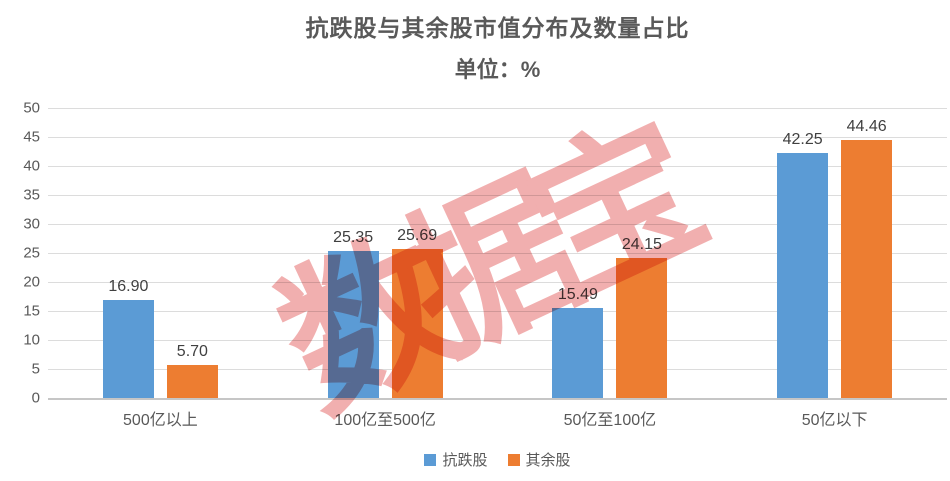 This screenshot has height=481, width=950. I want to click on legend-item: 抗跌股, so click(456, 459).